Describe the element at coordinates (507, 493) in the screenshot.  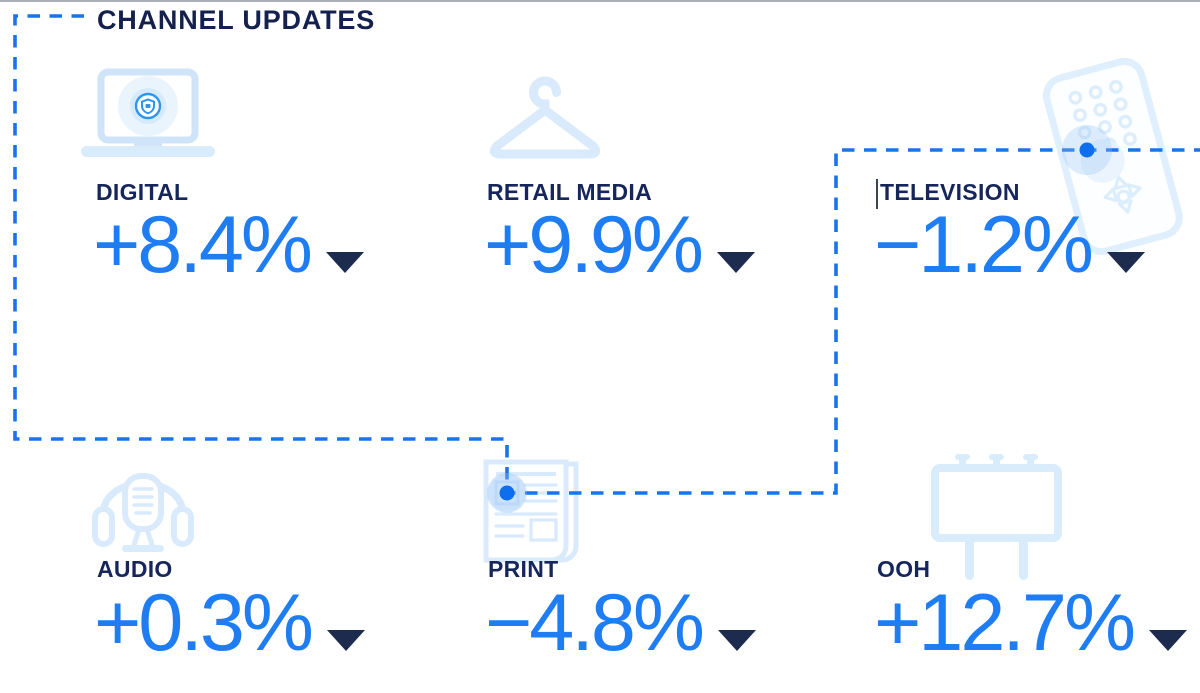
I see `connector-anchor-dot-print` at that location.